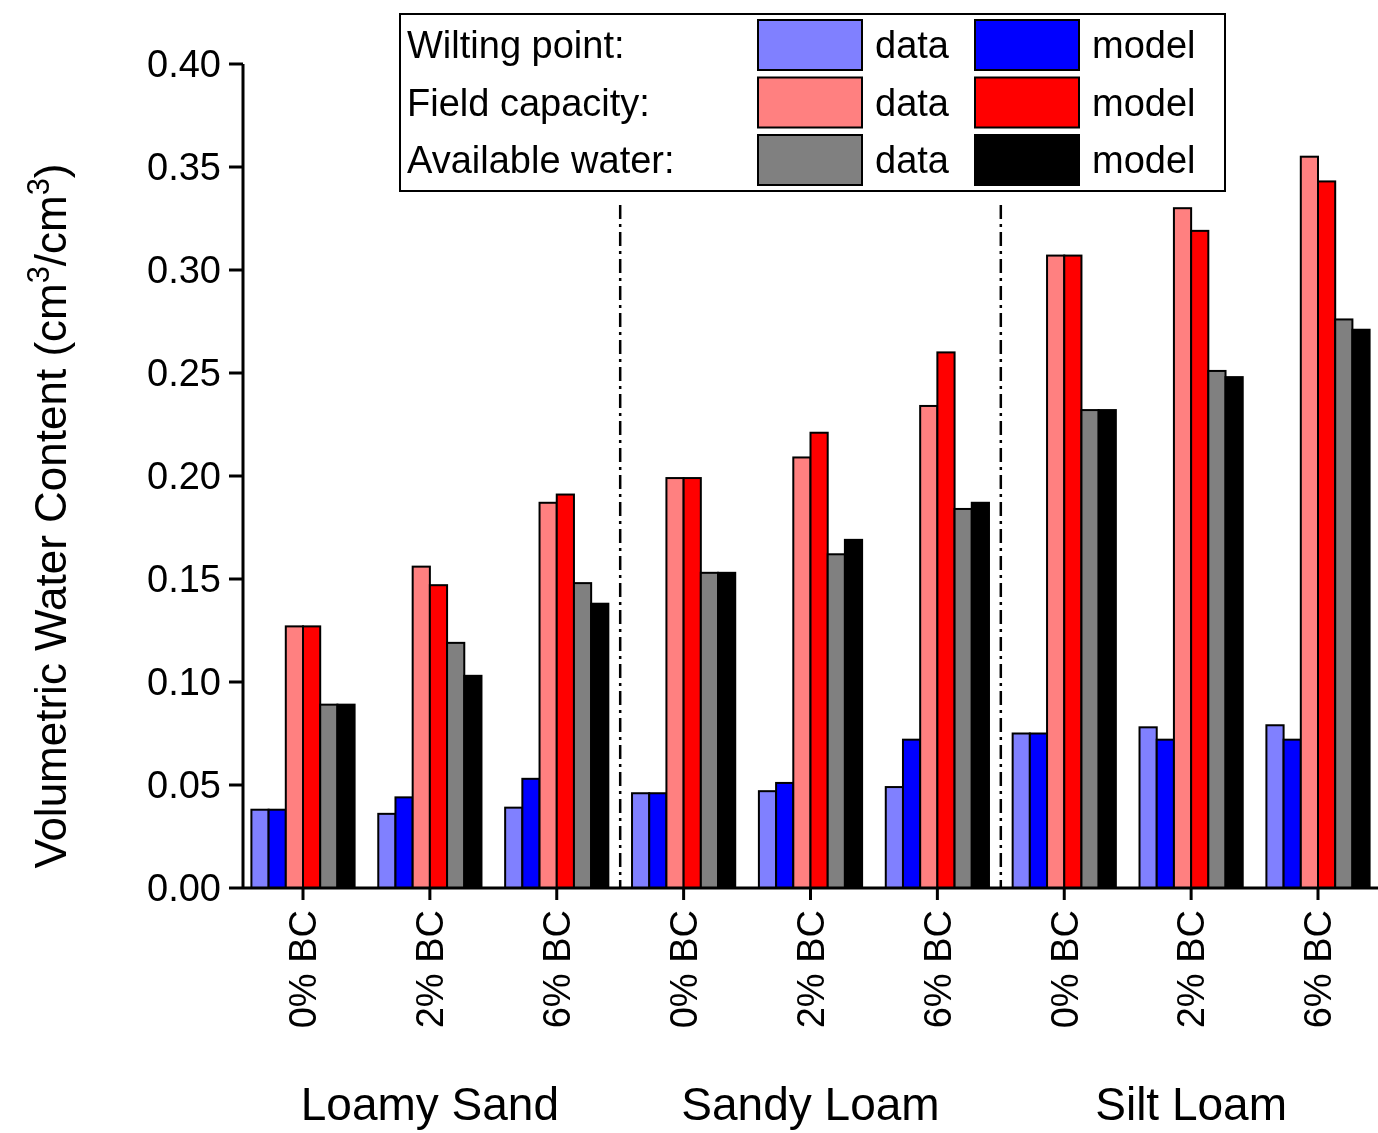 The height and width of the screenshot is (1133, 1378). Describe the element at coordinates (516, 45) in the screenshot. I see `annotation: Wilting point:` at that location.